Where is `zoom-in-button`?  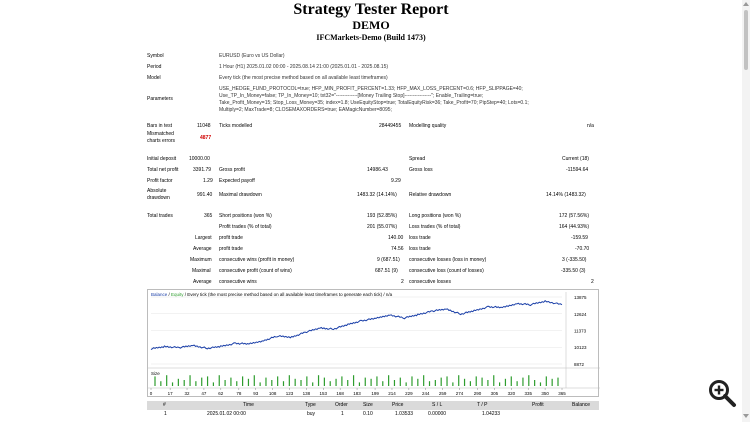 zoom-in-button is located at coordinates (722, 393).